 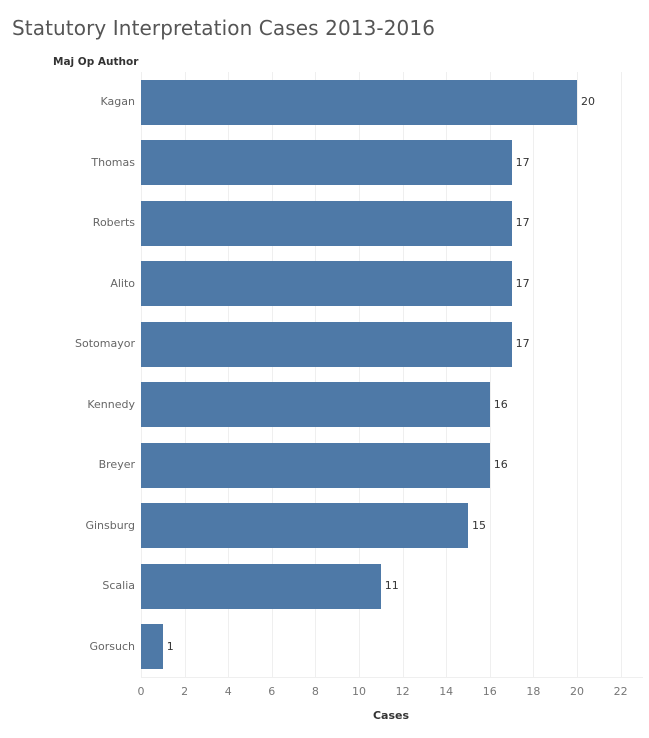 I want to click on category-label-sotomayor: Sotomayor, so click(x=105, y=343).